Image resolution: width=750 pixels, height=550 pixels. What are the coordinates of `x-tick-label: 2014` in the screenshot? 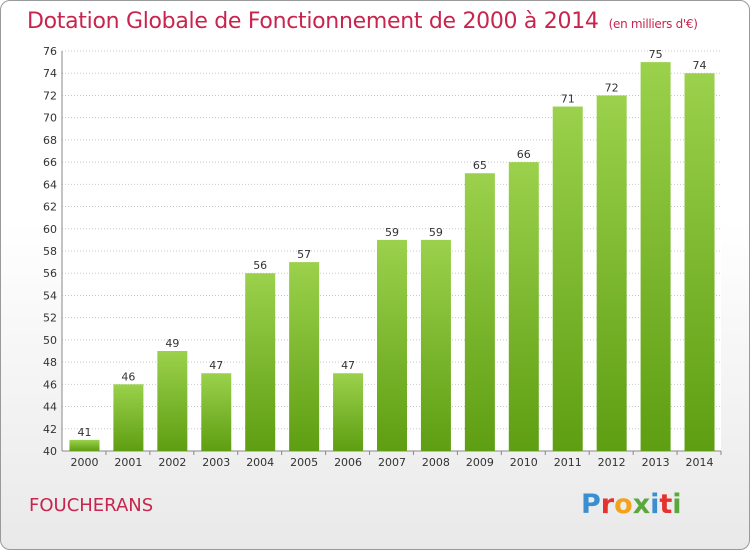 It's located at (700, 462).